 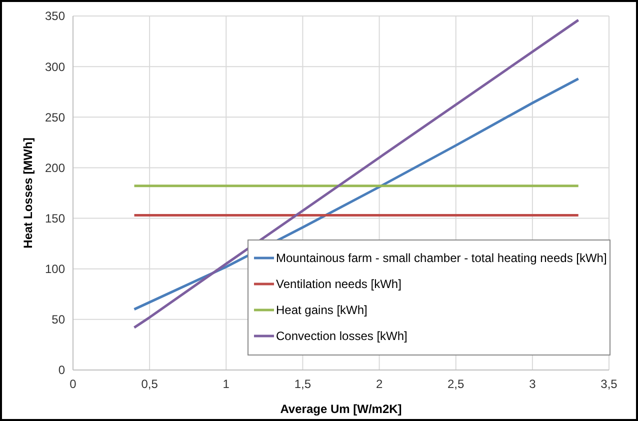 I want to click on x-tick-label: 2,5, so click(x=456, y=384).